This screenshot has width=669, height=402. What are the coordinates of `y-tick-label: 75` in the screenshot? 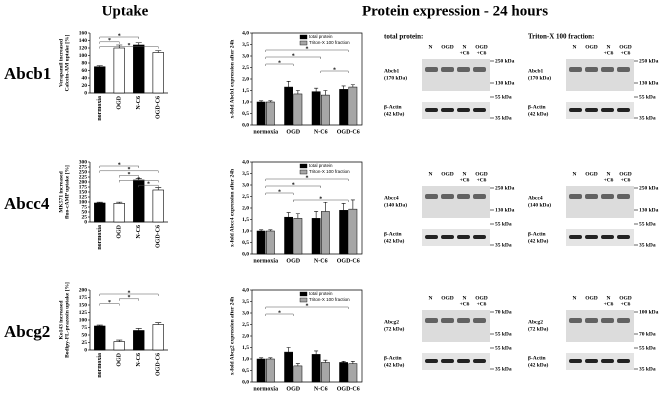 It's located at (85, 207).